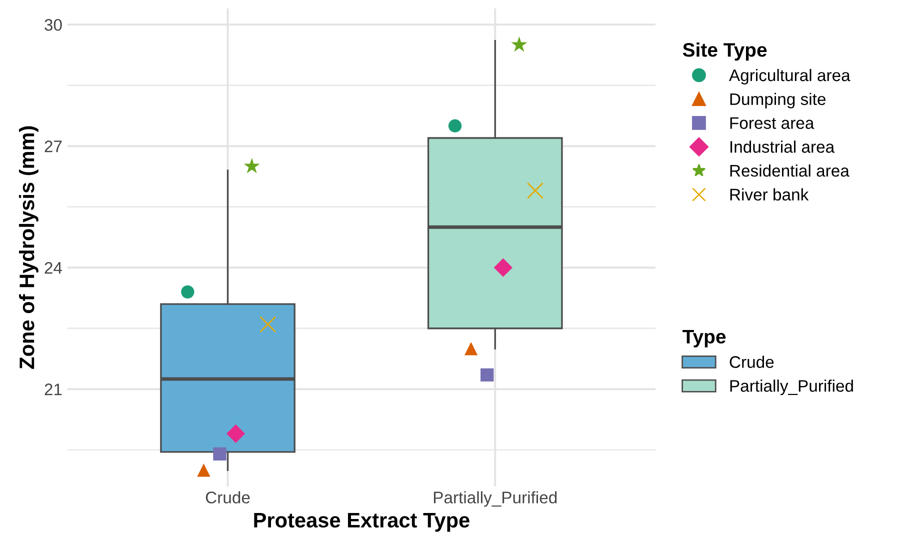  I want to click on y-axis-title: Zone of Hydrolysis (mm), so click(28, 247).